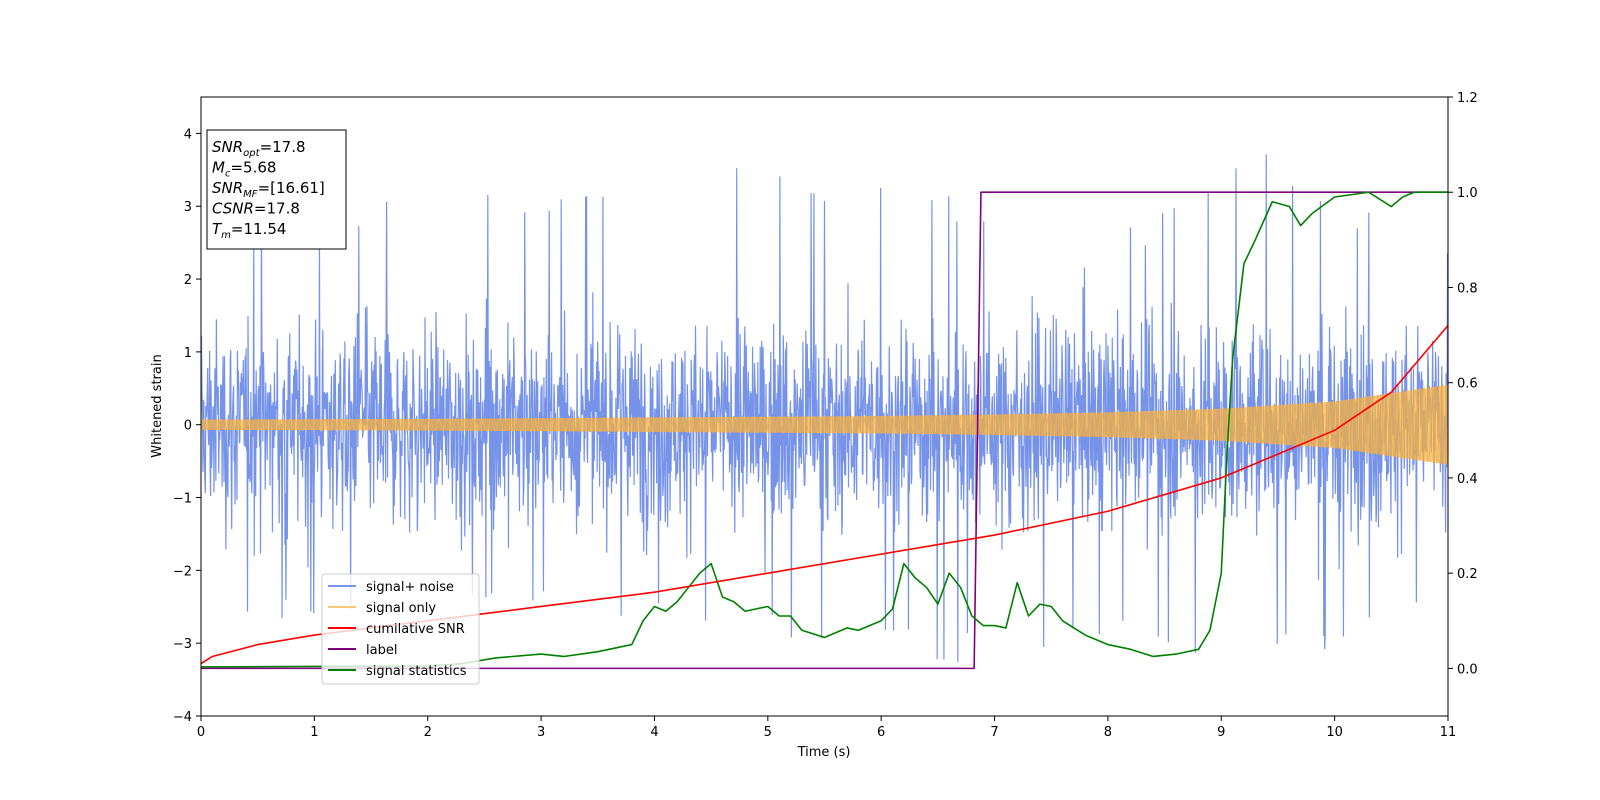 The height and width of the screenshot is (800, 1600). I want to click on info-box-row: Mc=5.68, so click(244, 169).